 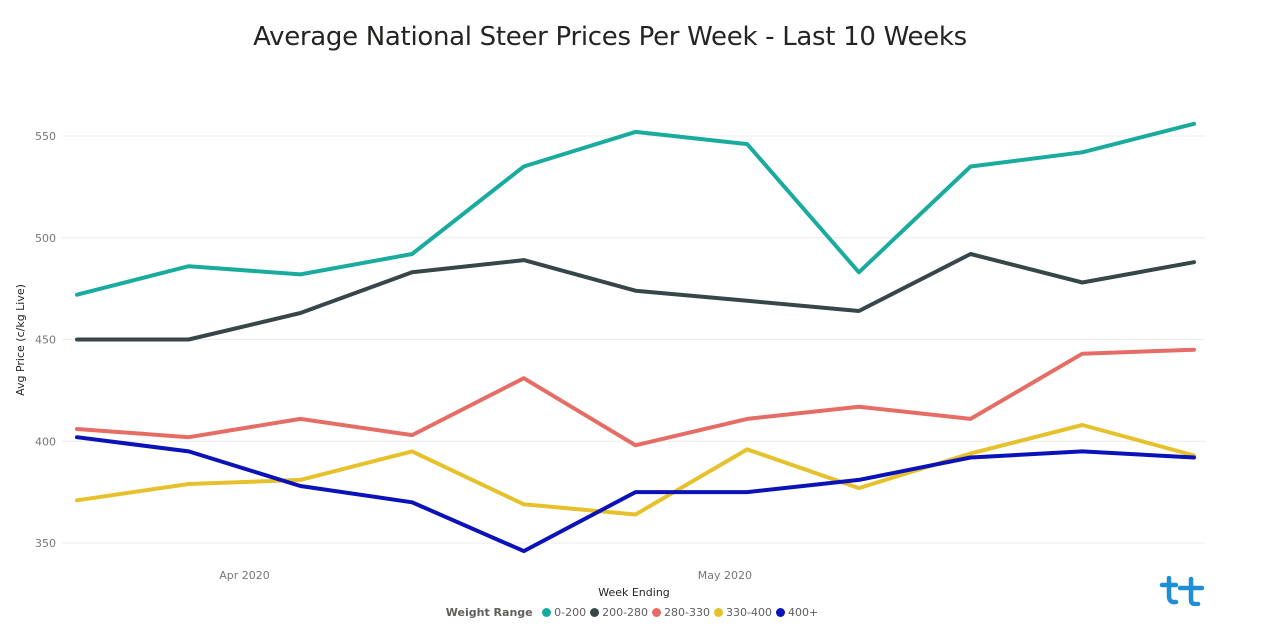 I want to click on y-tick-label: 450, so click(x=45, y=340).